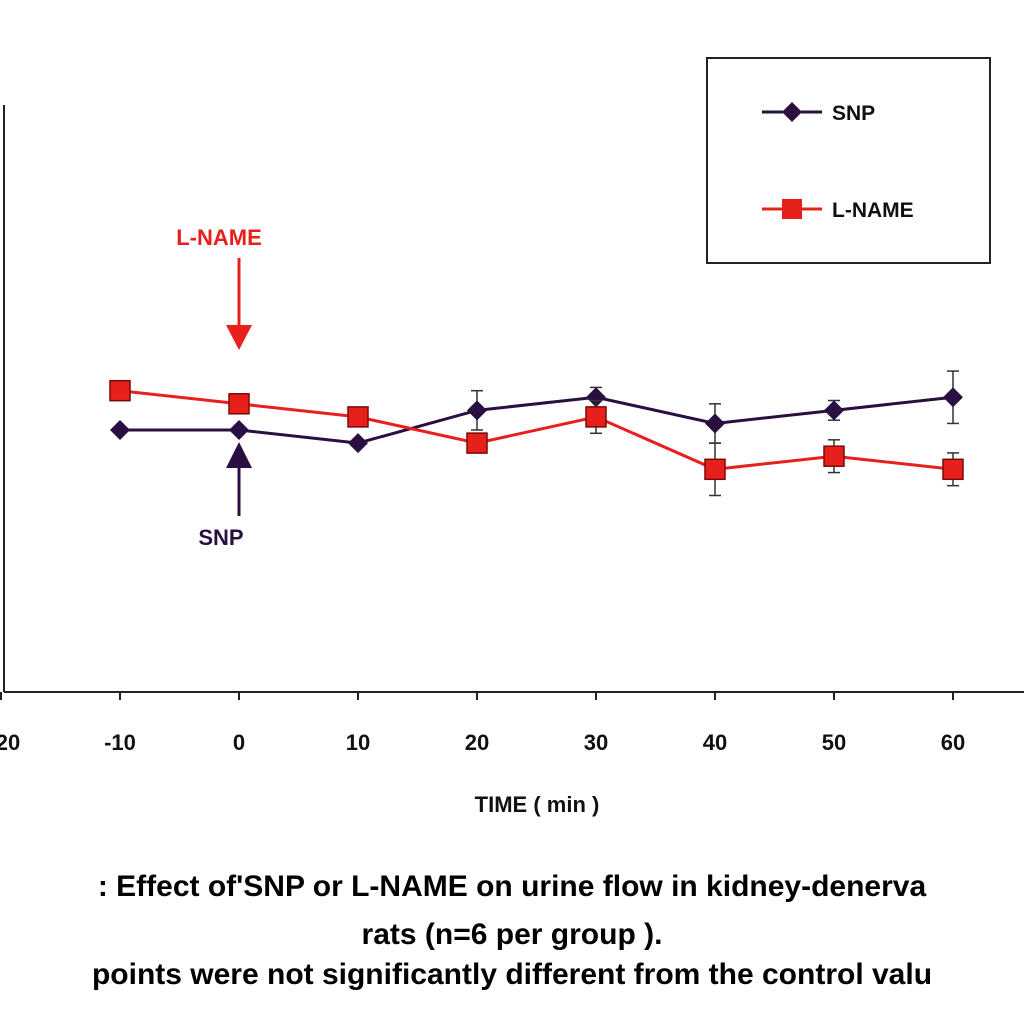 The width and height of the screenshot is (1024, 1024). I want to click on annotations: L-NAME SNP, so click(219, 387).